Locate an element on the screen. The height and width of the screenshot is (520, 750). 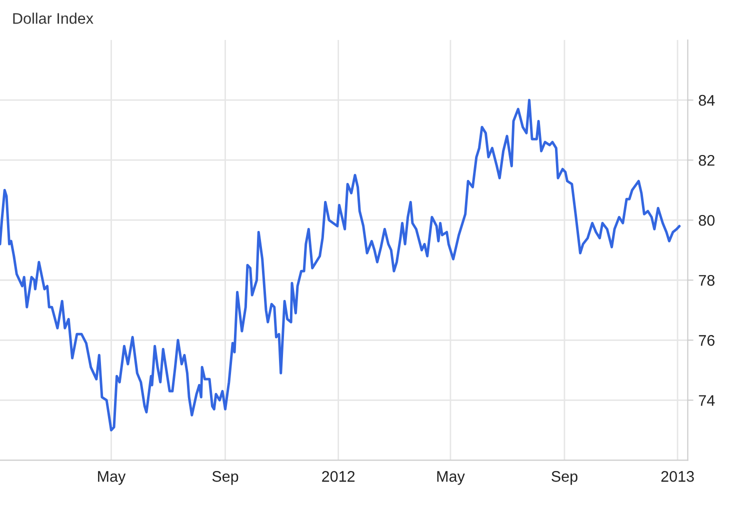
x-tick-label: 2012 is located at coordinates (338, 476).